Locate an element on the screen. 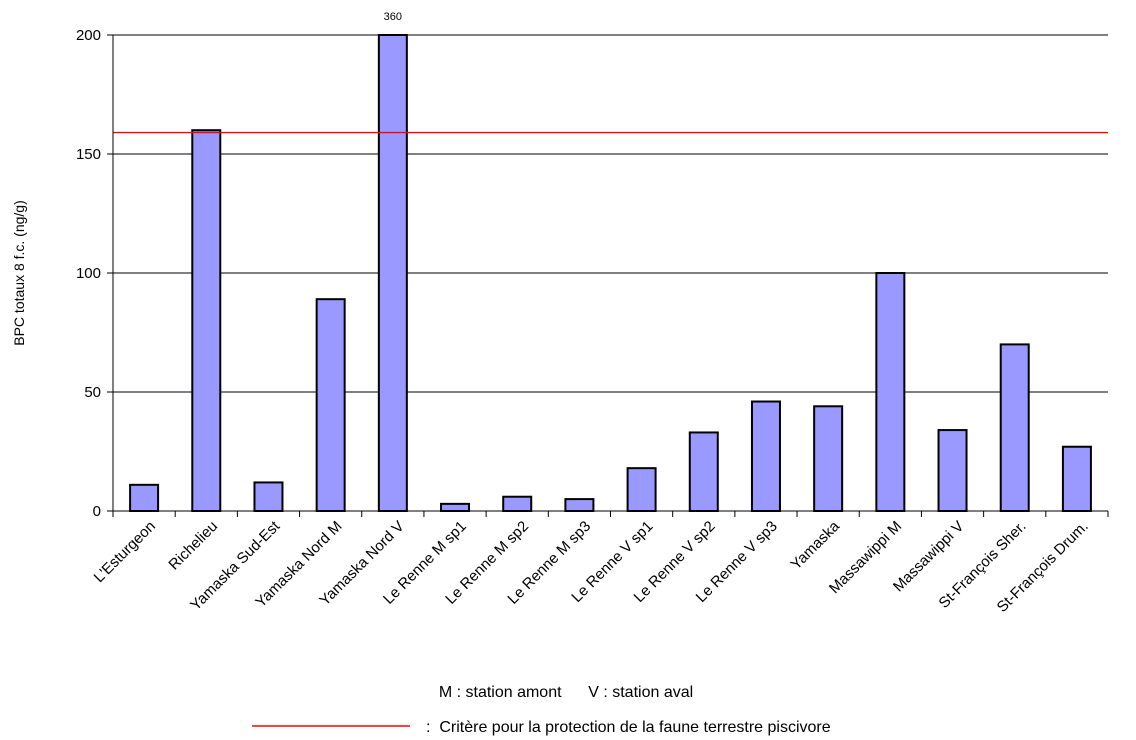  x-tick-label: Yamaska is located at coordinates (816, 545).